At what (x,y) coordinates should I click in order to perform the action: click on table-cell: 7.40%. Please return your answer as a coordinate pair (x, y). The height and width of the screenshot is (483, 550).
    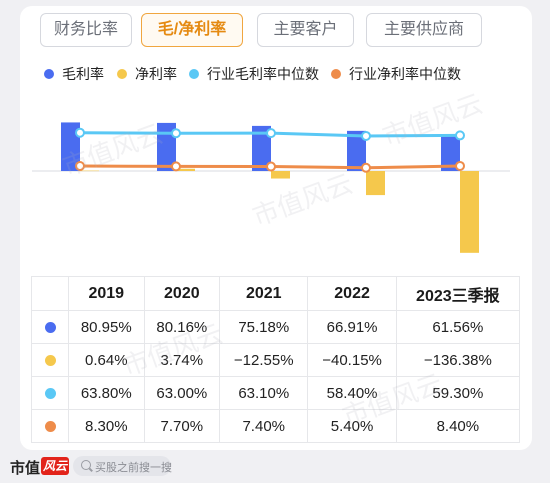
    Looking at the image, I should click on (264, 426).